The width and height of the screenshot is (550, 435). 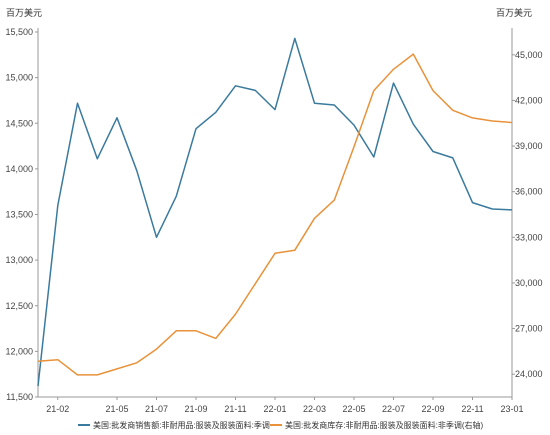 What do you see at coordinates (472, 409) in the screenshot?
I see `x-tick-label: 22-11` at bounding box center [472, 409].